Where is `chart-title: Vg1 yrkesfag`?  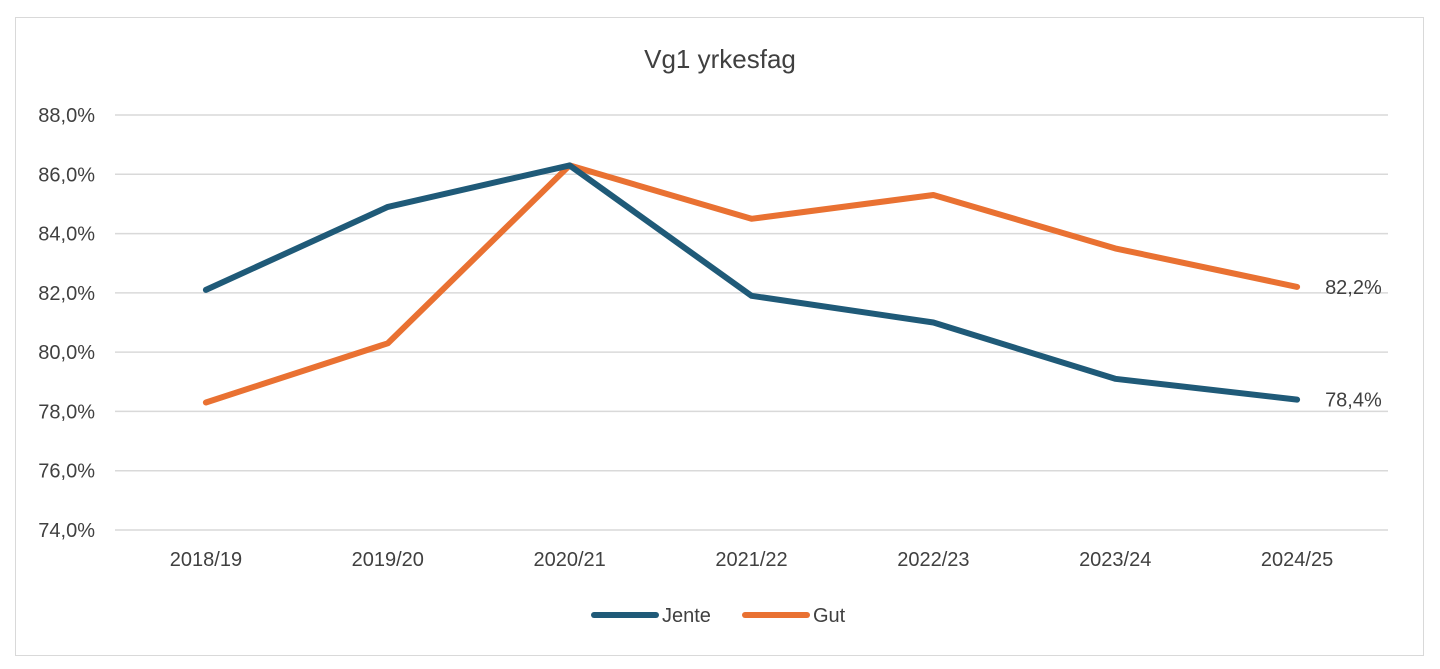
chart-title: Vg1 yrkesfag is located at coordinates (720, 59).